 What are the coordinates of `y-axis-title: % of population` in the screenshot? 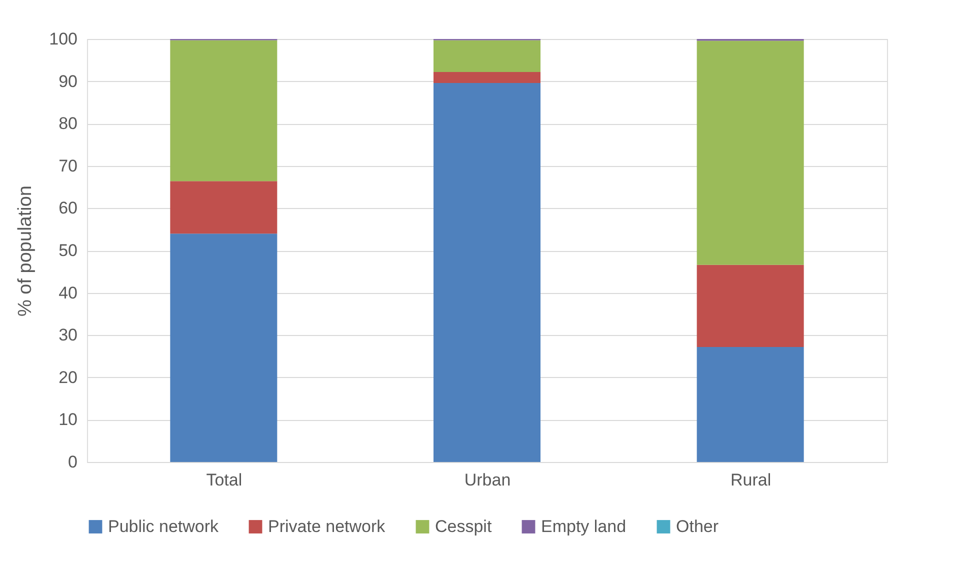 It's located at (25, 251).